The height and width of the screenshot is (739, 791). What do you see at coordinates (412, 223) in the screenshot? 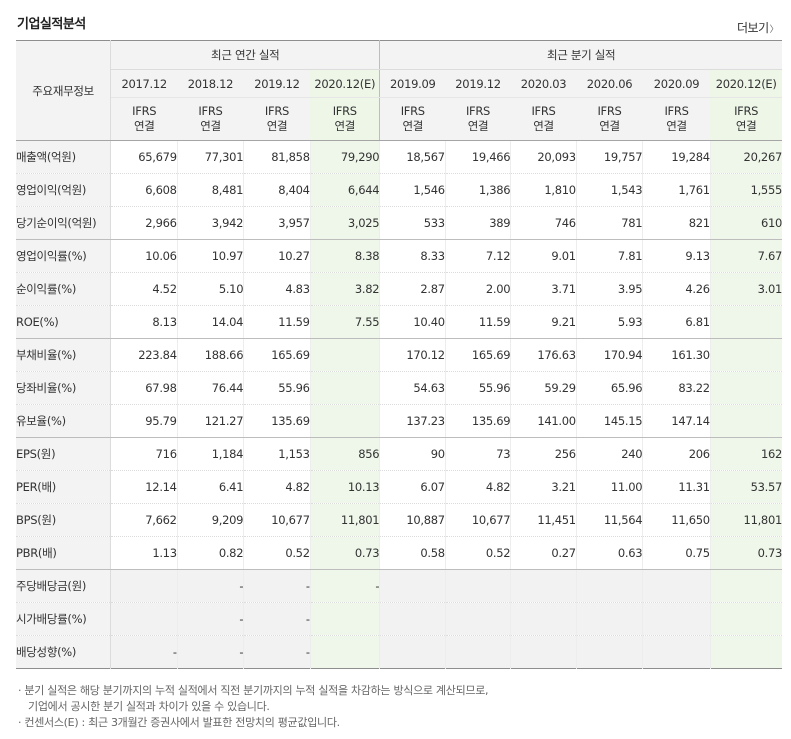
I see `table-cell: 533` at bounding box center [412, 223].